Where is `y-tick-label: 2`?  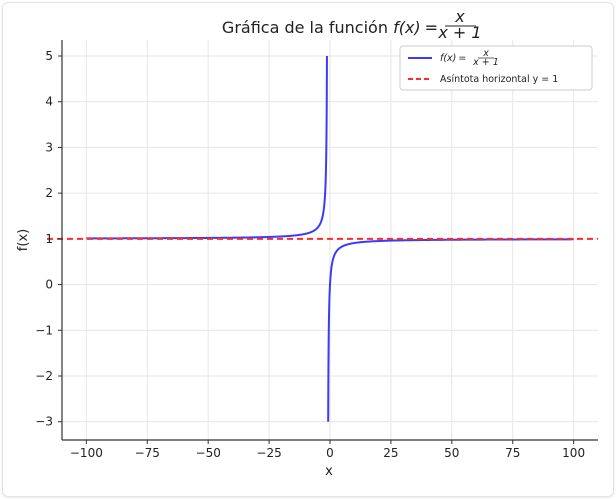 y-tick-label: 2 is located at coordinates (49, 193).